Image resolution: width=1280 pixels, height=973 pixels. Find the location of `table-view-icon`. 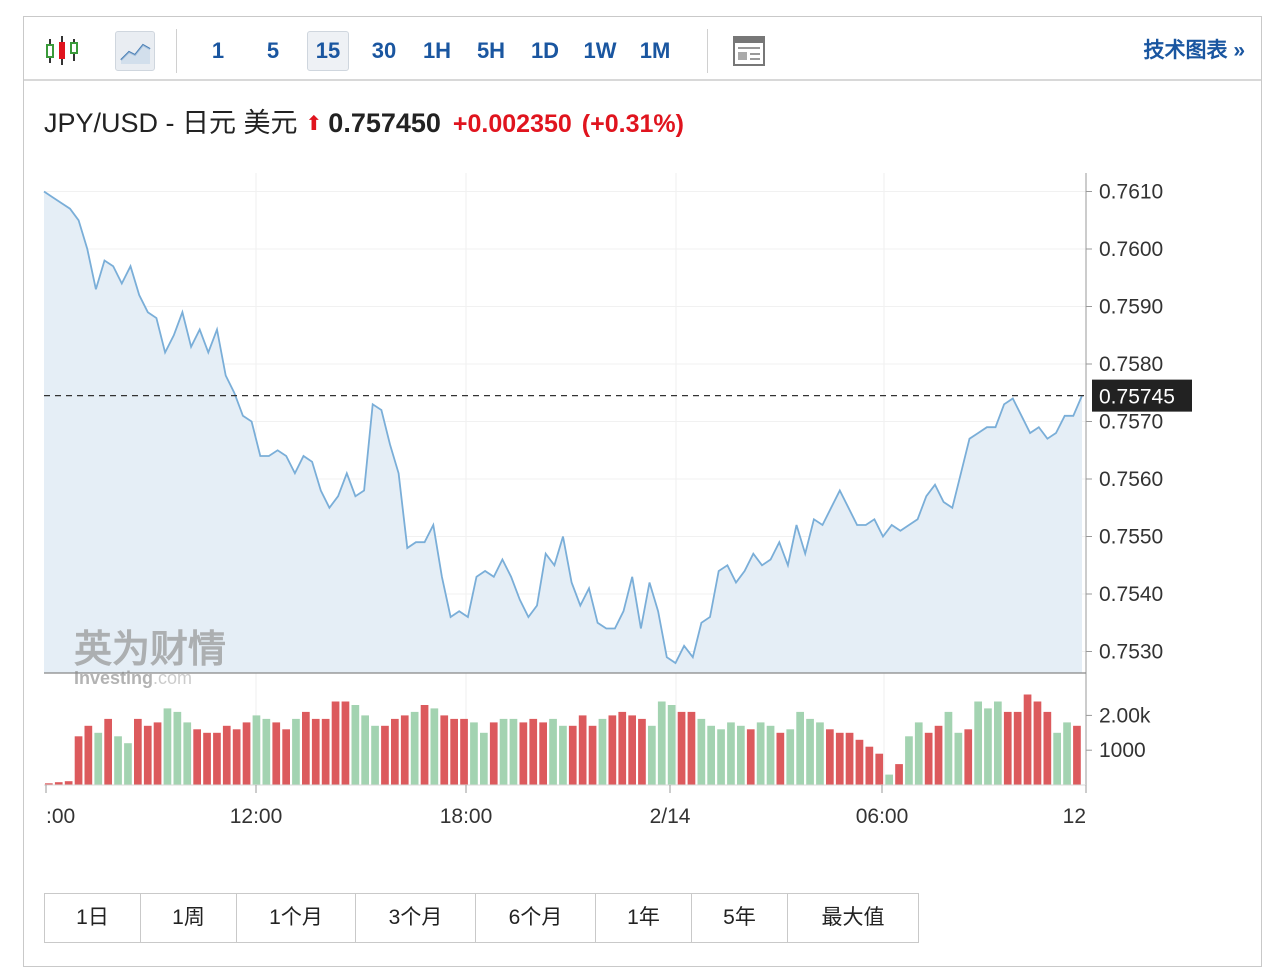

table-view-icon is located at coordinates (749, 51).